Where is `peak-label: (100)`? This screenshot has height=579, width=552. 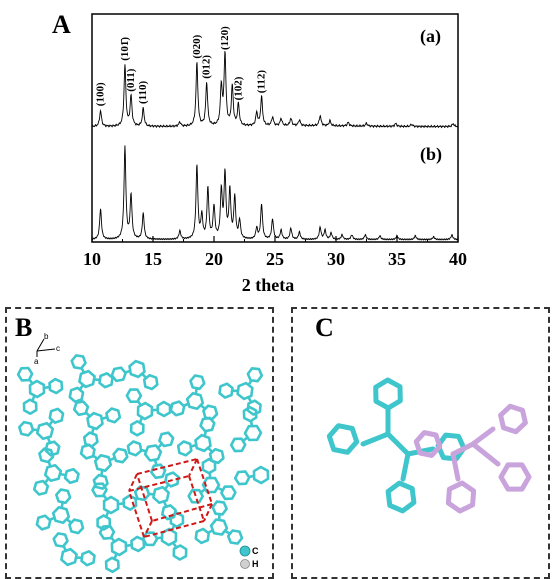
peak-label: (100) is located at coordinates (101, 94).